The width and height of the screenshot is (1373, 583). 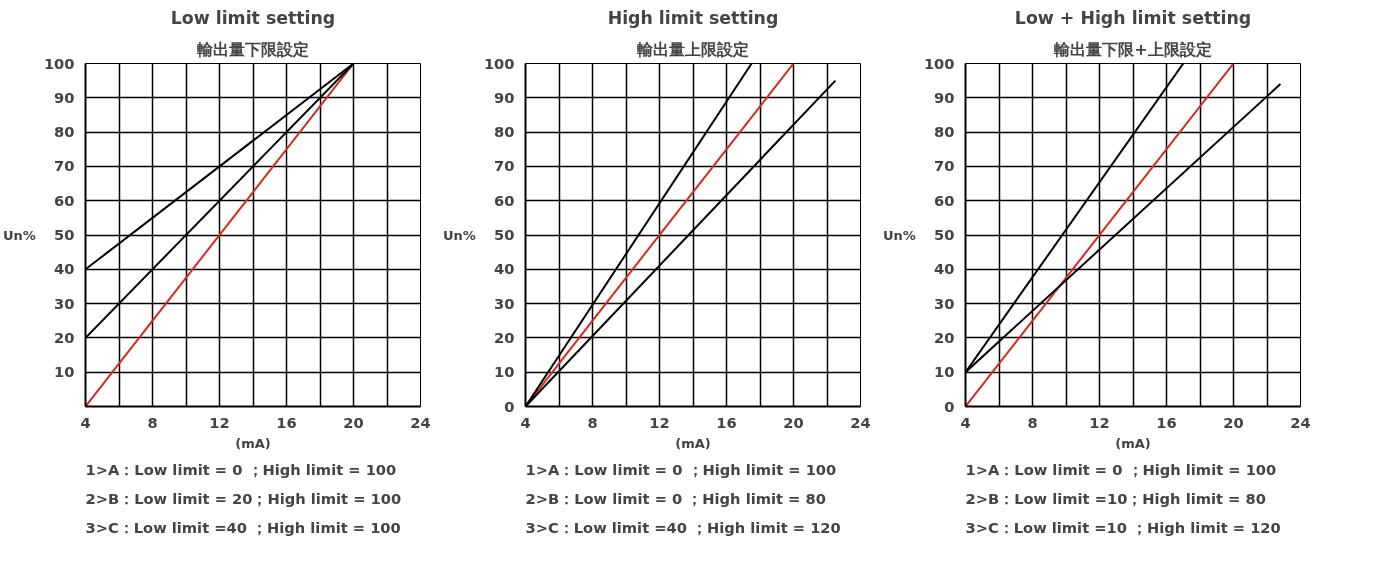 I want to click on text: 2>B：Low limit = 20；High limit = 100, so click(x=243, y=498).